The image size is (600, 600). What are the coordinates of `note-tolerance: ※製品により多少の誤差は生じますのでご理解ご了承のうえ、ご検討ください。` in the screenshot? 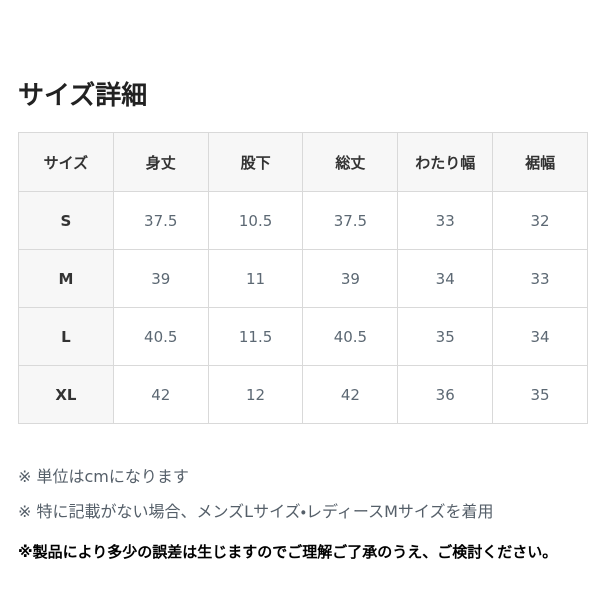 It's located at (288, 552).